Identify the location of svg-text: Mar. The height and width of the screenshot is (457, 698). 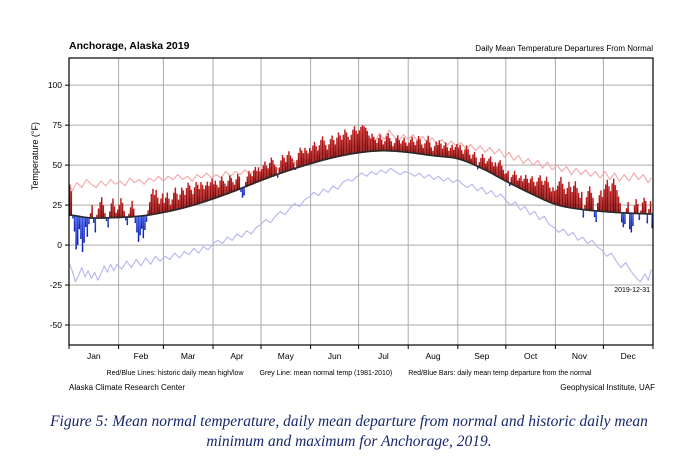
(188, 356).